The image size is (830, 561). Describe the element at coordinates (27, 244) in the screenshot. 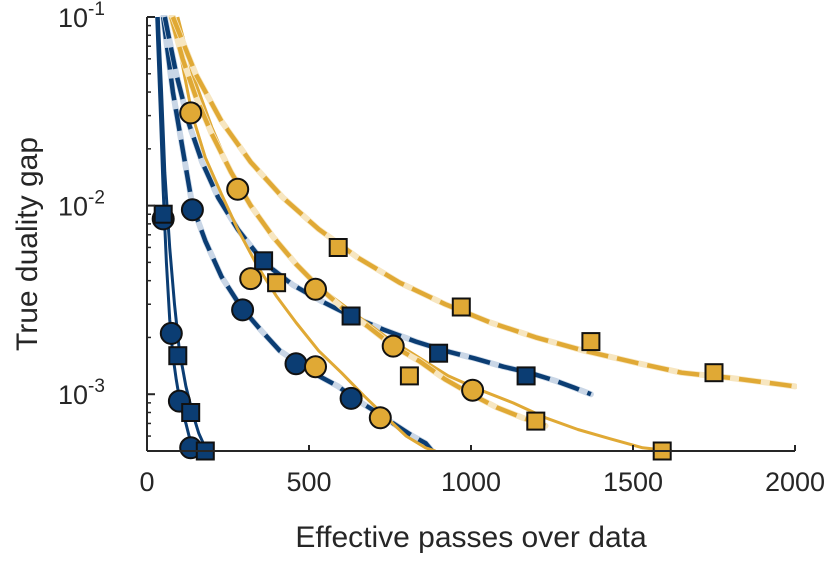

I see `y-axis-title: True duality gap` at that location.